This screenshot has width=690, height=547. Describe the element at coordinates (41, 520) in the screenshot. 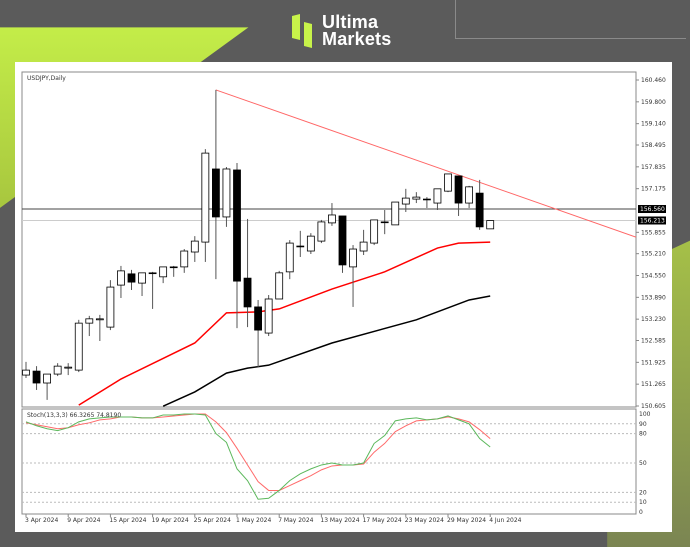

I see `x-tick-label: 3 Apr 2024` at that location.